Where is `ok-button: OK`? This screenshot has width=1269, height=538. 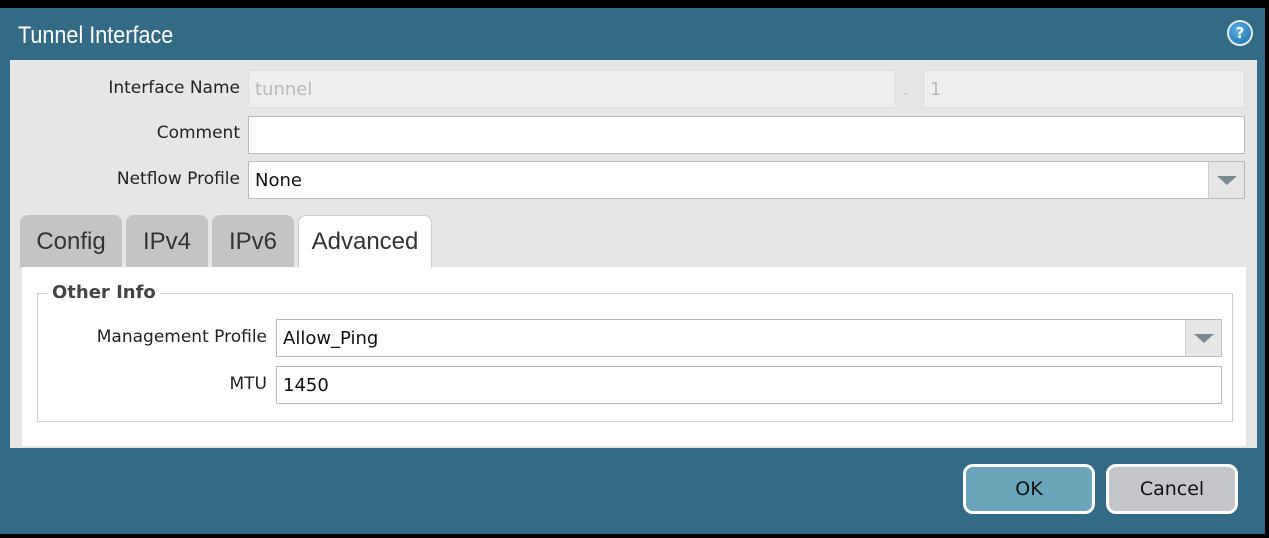 ok-button: OK is located at coordinates (1029, 489).